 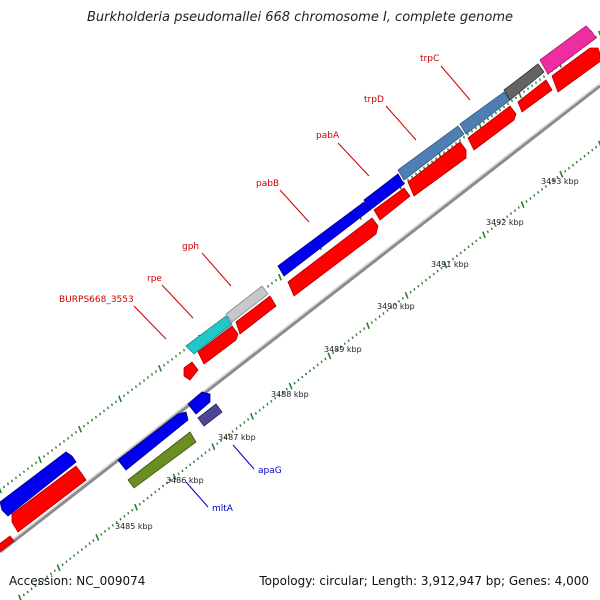 I want to click on gene-gray-dark, so click(x=524, y=82).